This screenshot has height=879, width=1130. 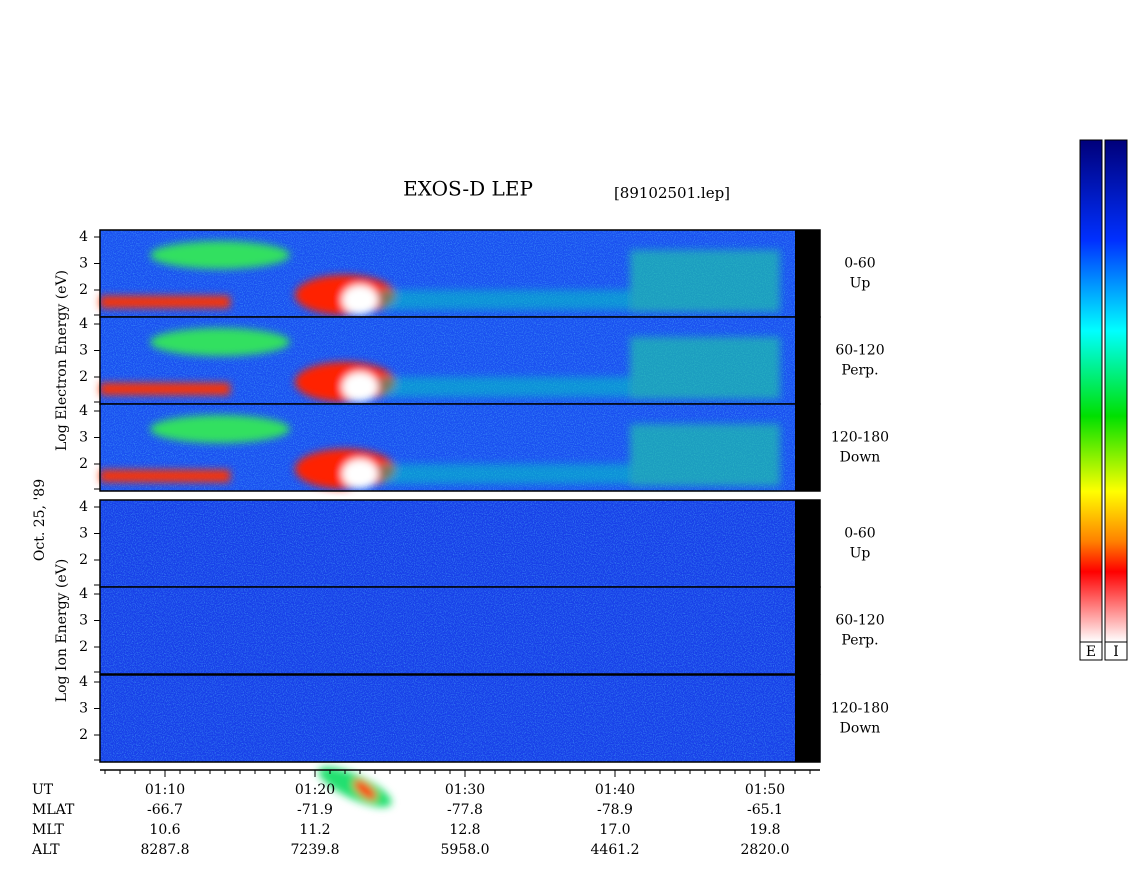 I want to click on row-value: -65.1, so click(x=765, y=810).